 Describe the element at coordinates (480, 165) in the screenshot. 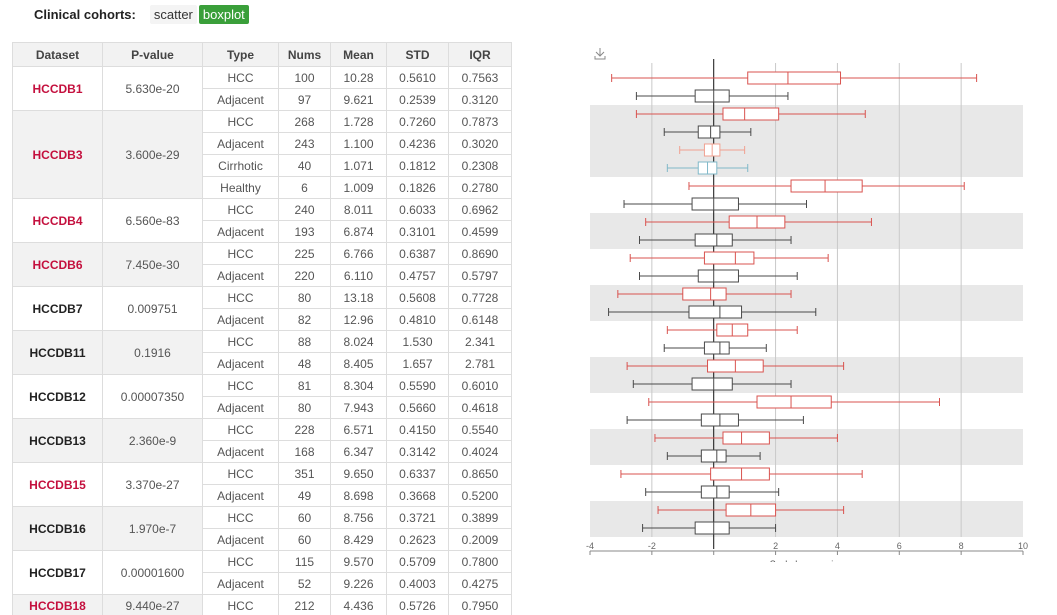

I see `iqr-cell: 0.2308` at that location.